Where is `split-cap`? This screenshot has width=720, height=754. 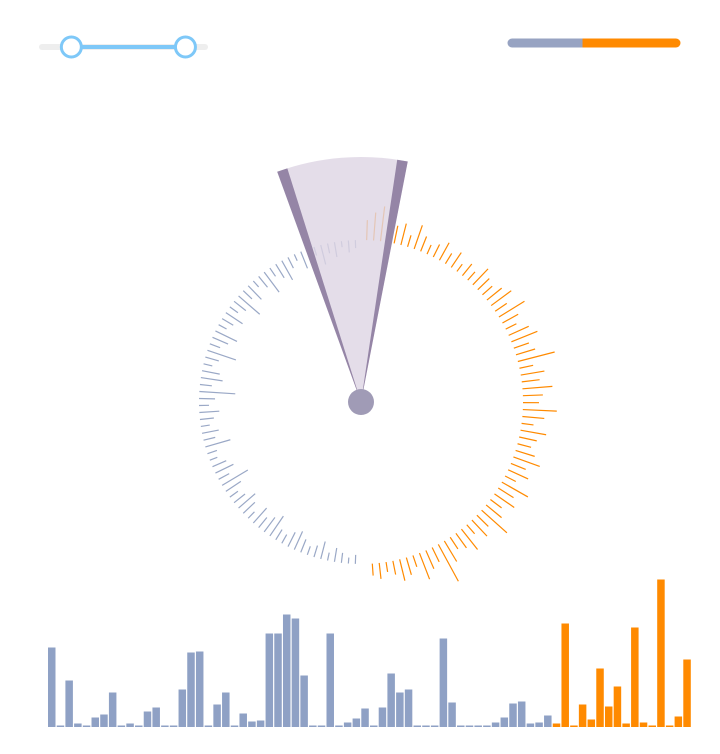
split-cap is located at coordinates (676, 43).